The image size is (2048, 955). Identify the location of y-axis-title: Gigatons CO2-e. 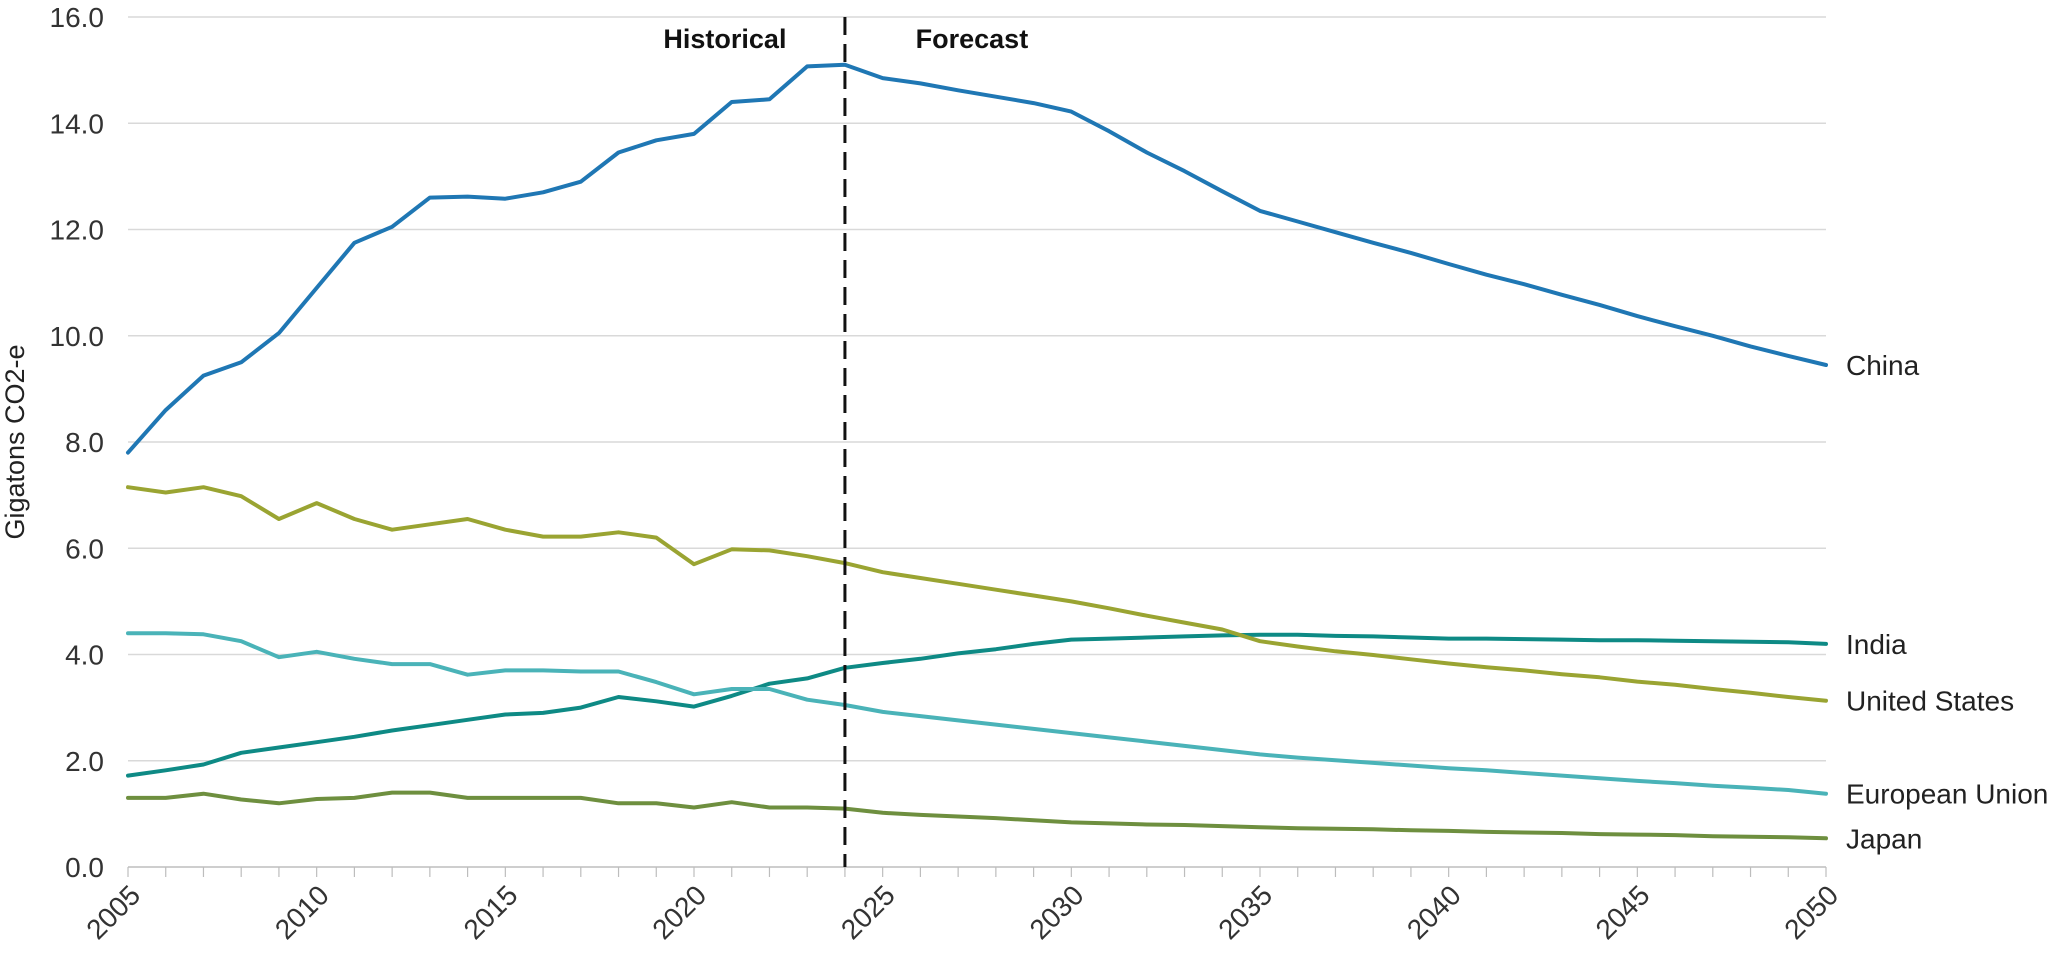
(15, 441).